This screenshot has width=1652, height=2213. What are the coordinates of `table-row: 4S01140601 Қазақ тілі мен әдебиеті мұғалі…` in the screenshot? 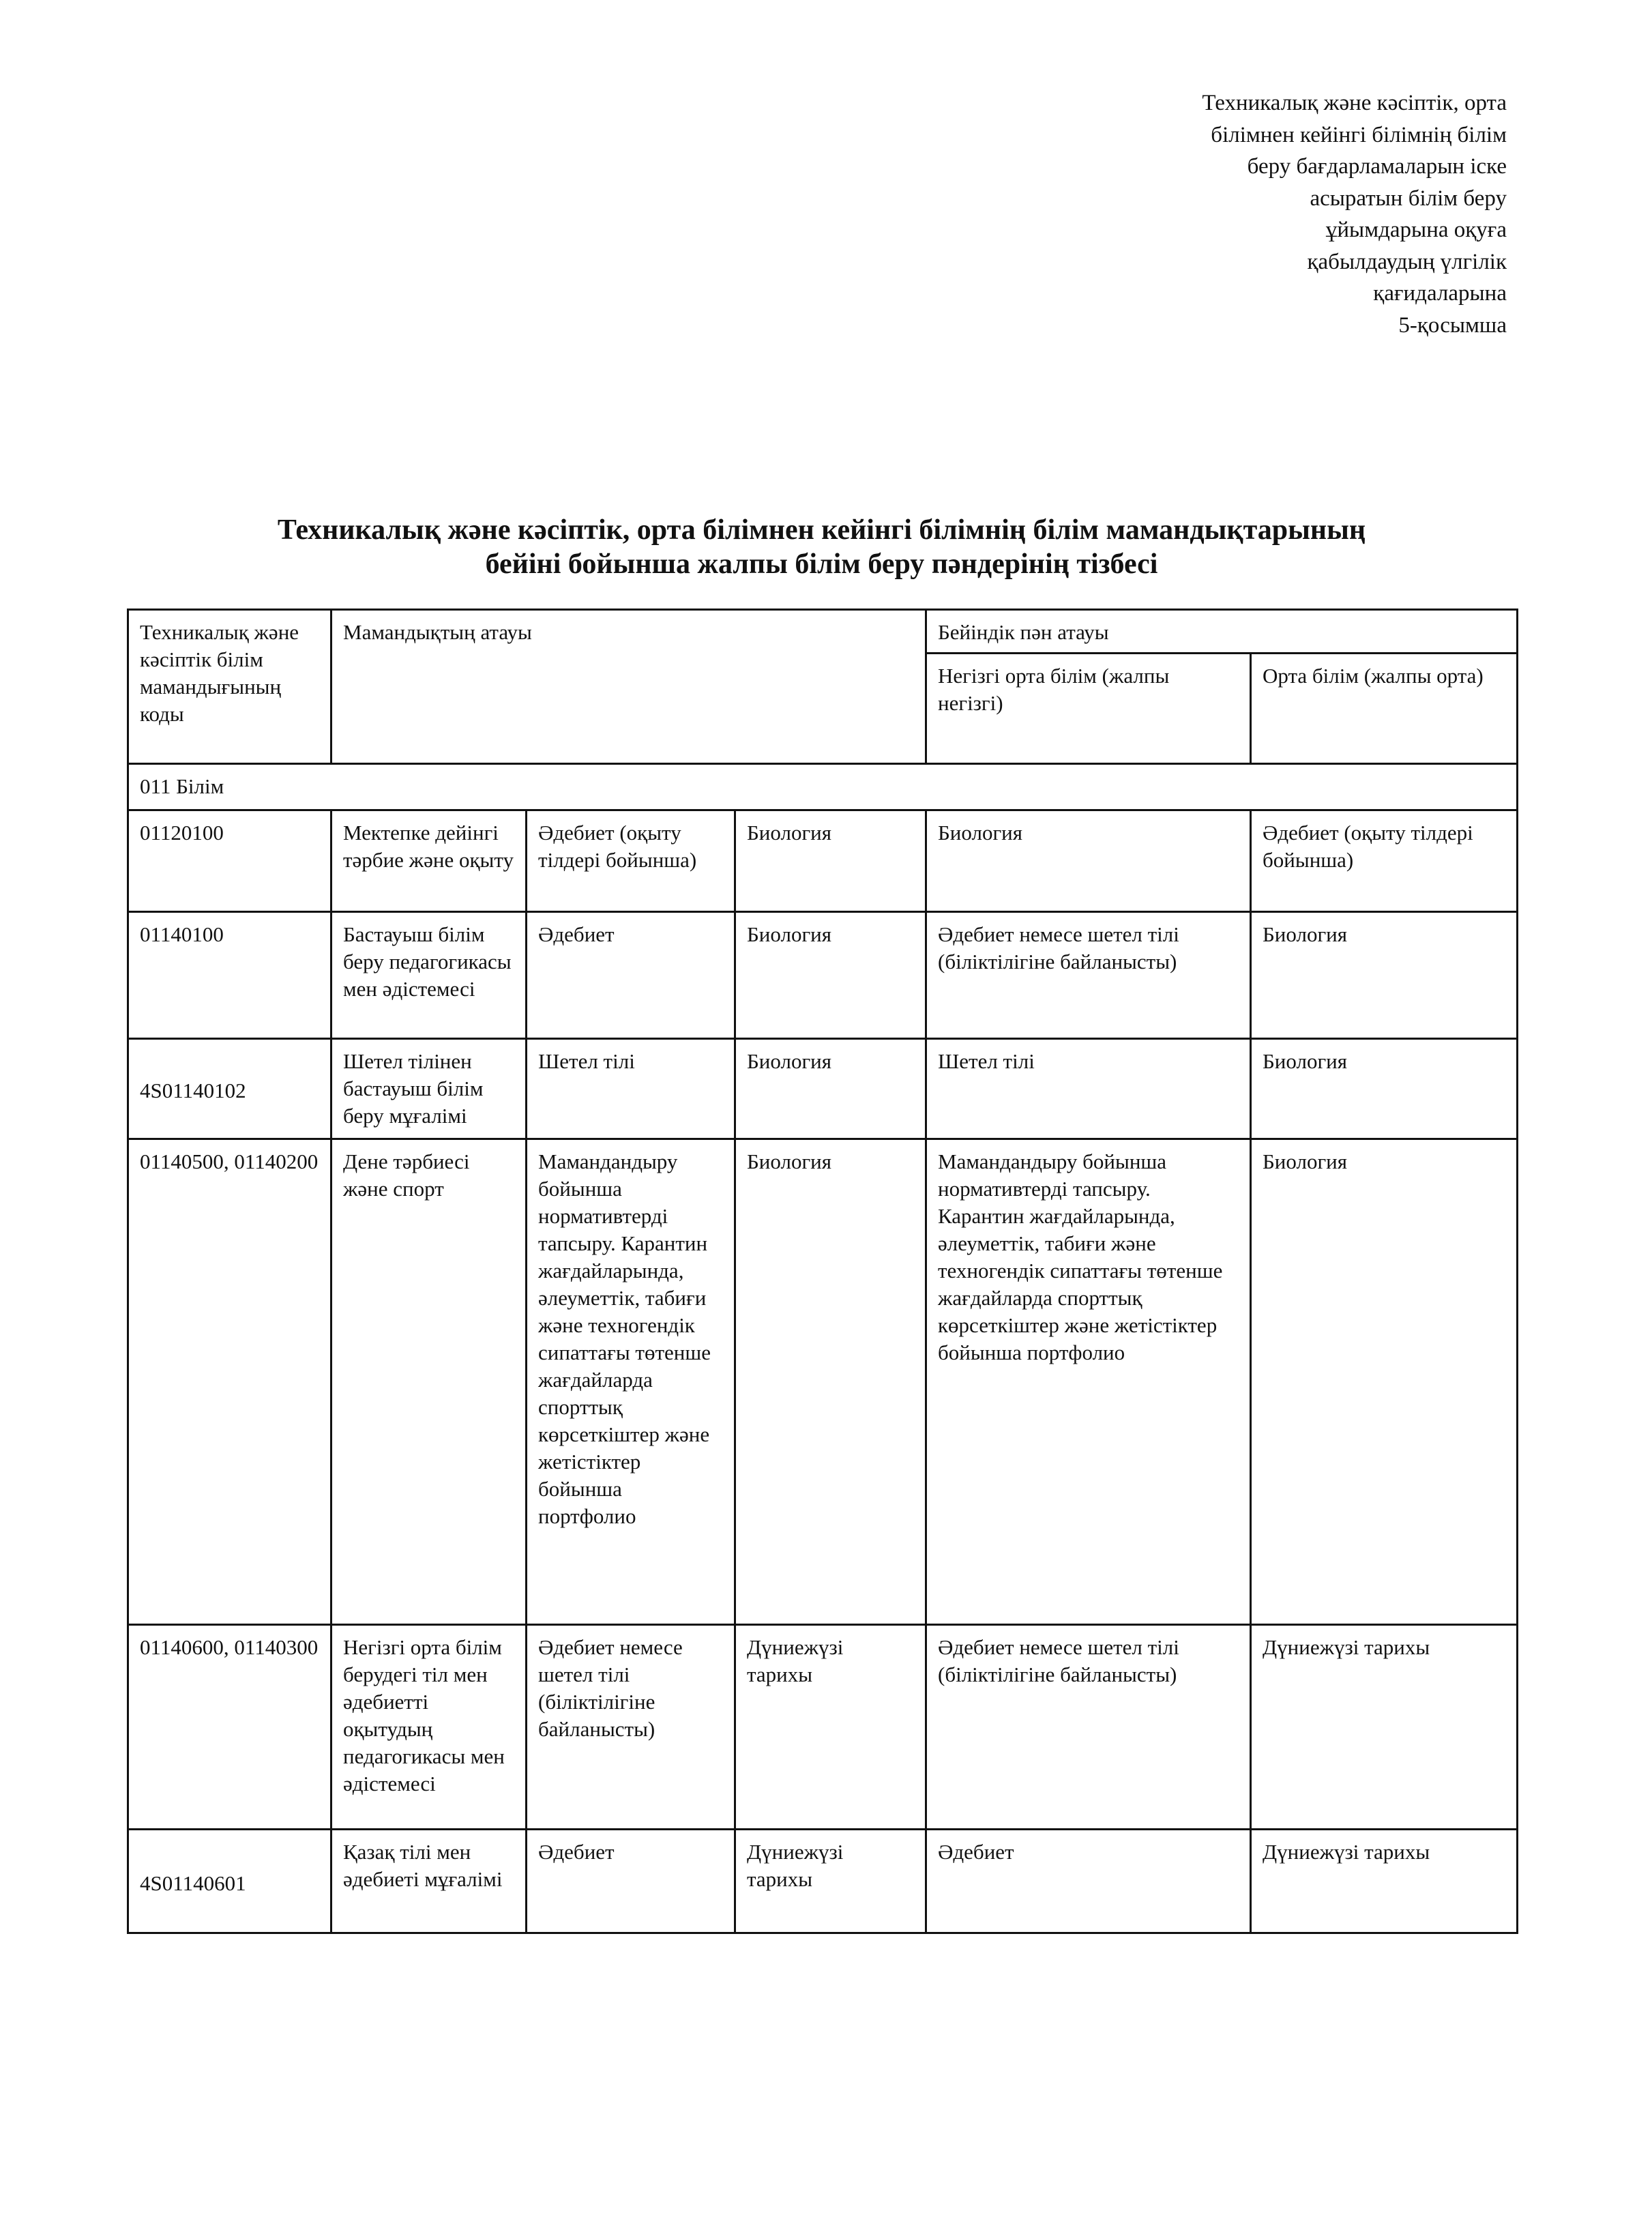 It's located at (823, 1881).